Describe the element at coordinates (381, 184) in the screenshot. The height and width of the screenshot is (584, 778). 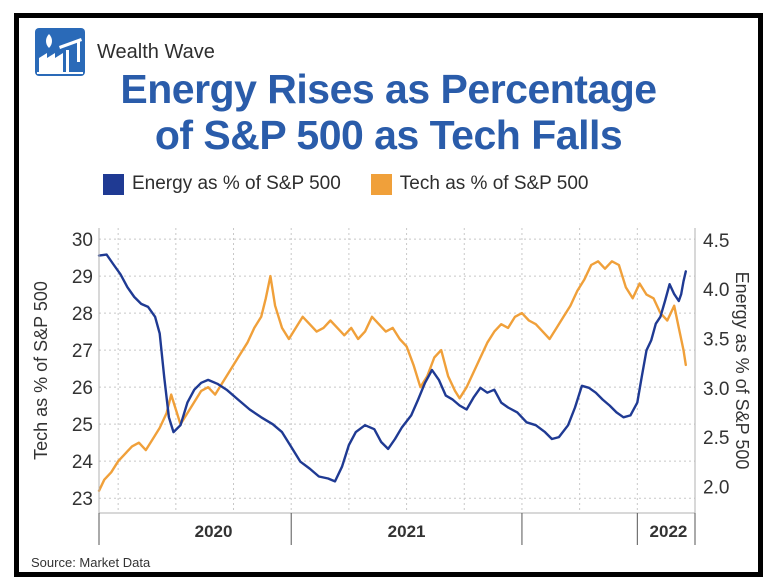
I see `legend-swatch-tech` at that location.